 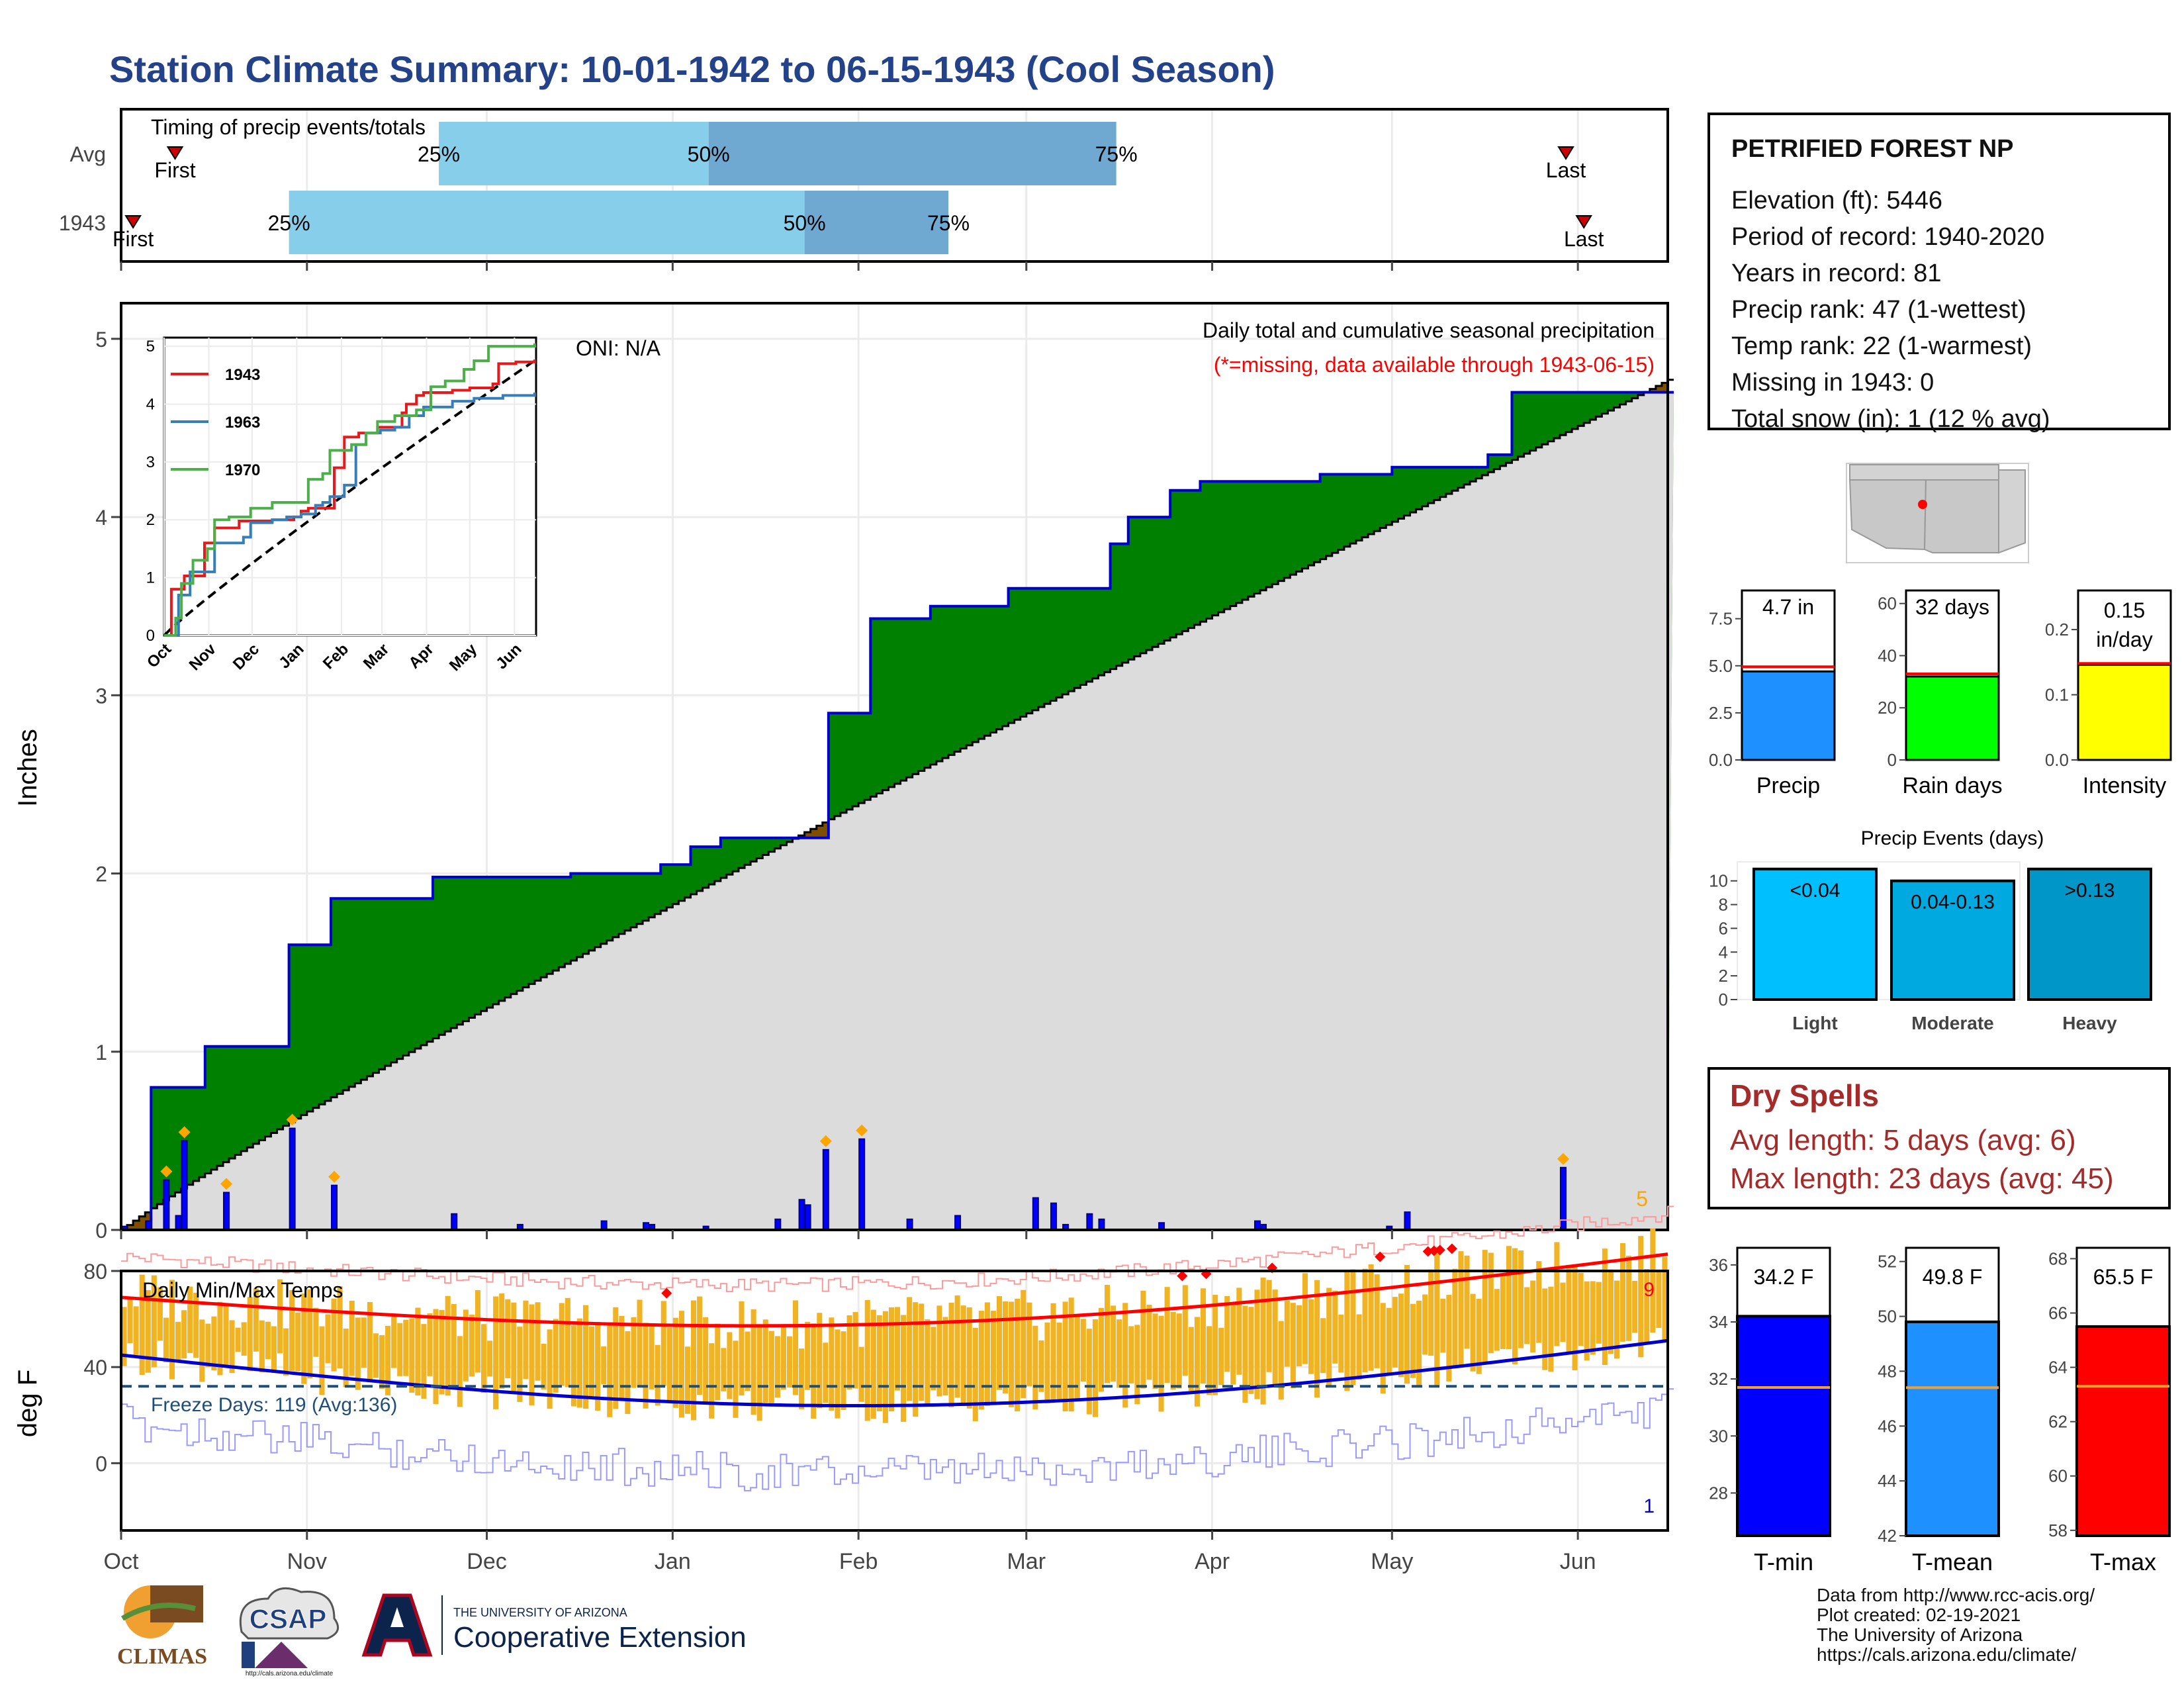 What do you see at coordinates (1832, 383) in the screenshot?
I see `station-missing: Missing in 1943: 0` at bounding box center [1832, 383].